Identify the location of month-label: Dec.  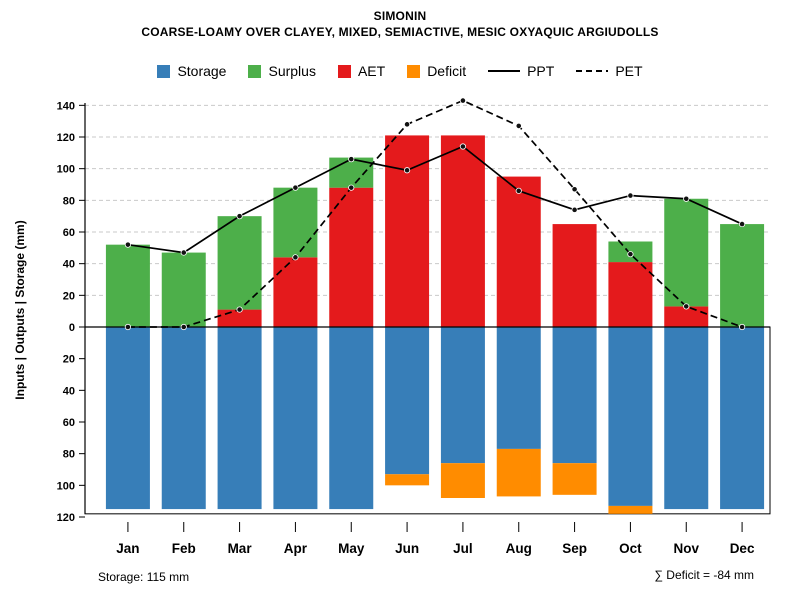
(742, 548).